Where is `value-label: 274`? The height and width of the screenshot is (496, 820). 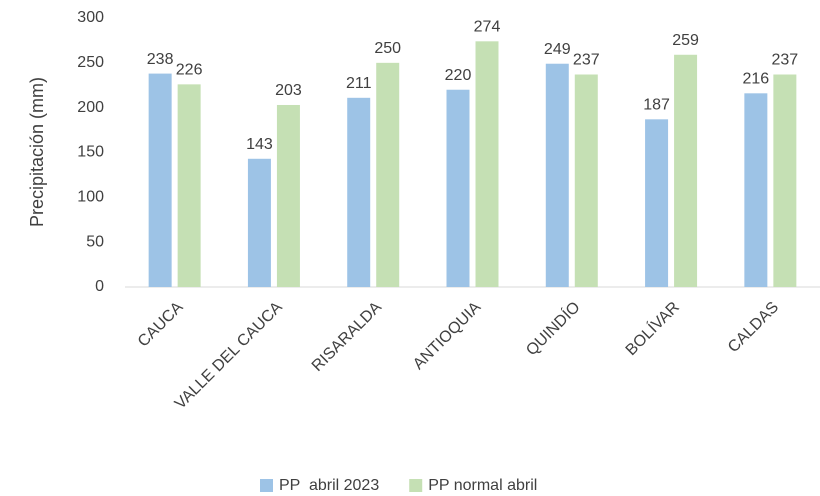 value-label: 274 is located at coordinates (487, 27).